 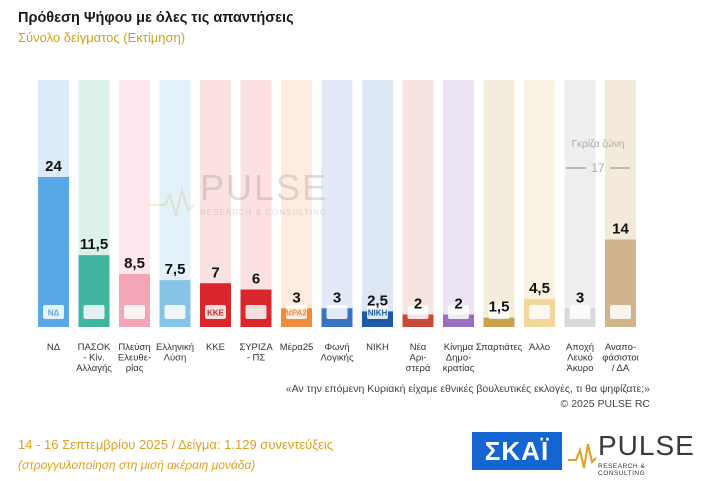 I want to click on category-label: Μέρα25, so click(x=297, y=347).